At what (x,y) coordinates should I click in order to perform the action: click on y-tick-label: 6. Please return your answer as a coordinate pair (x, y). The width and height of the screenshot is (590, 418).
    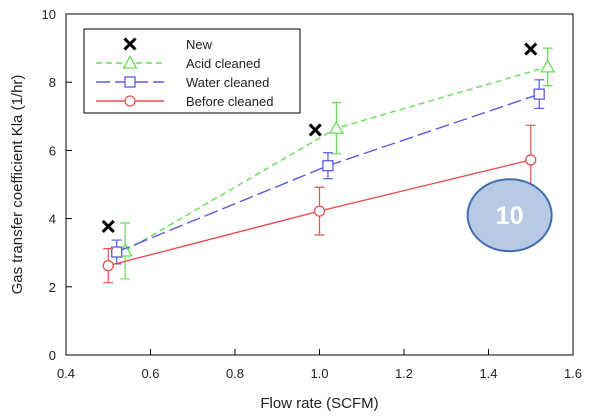
    Looking at the image, I should click on (52, 150).